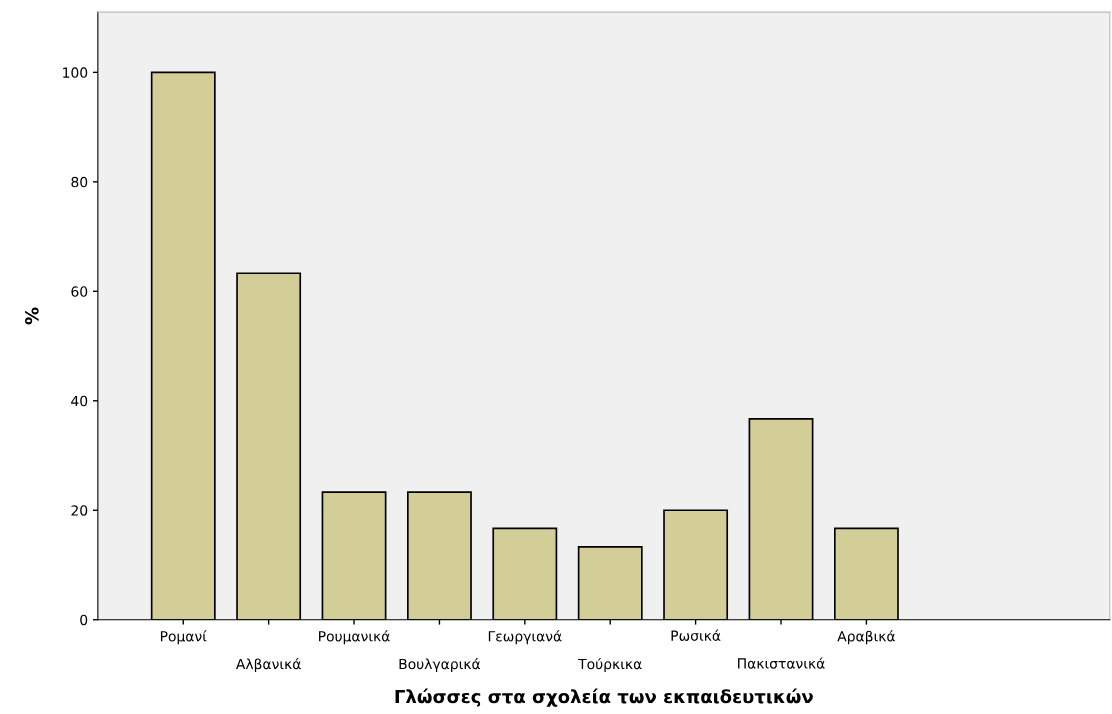  I want to click on y-tick-label: 40, so click(79, 401).